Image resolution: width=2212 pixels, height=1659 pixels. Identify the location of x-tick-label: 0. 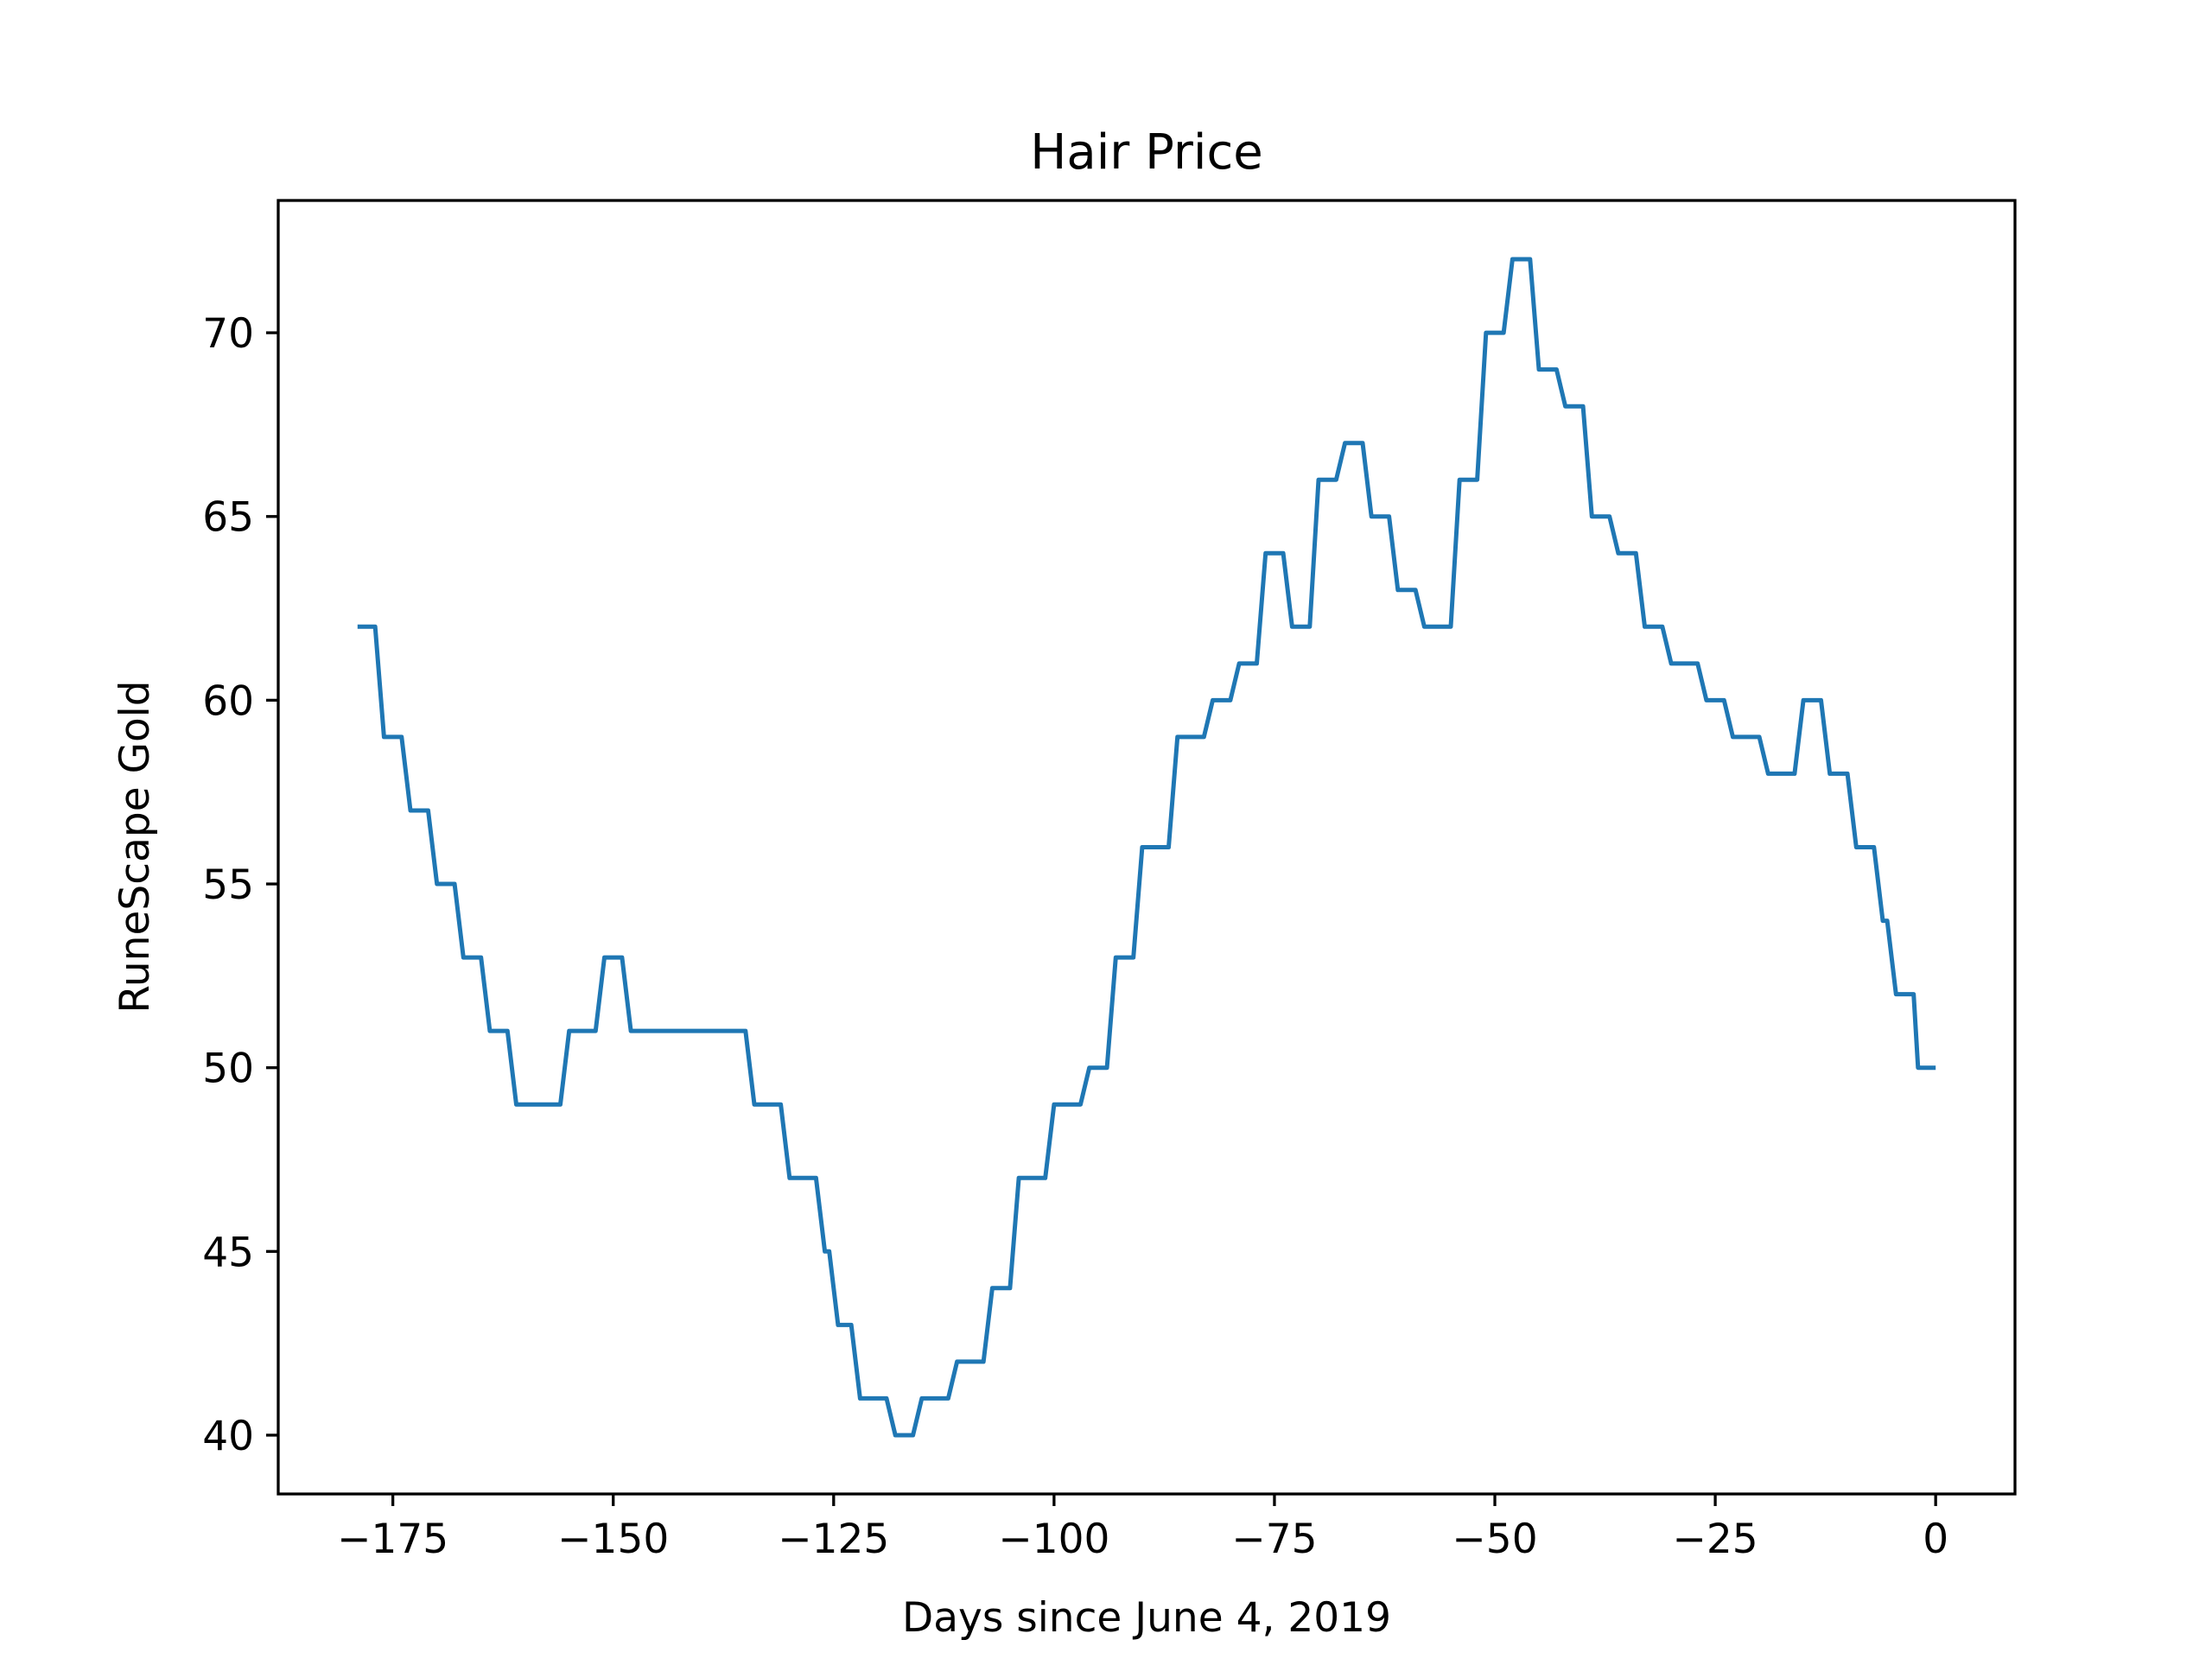
(1935, 1539).